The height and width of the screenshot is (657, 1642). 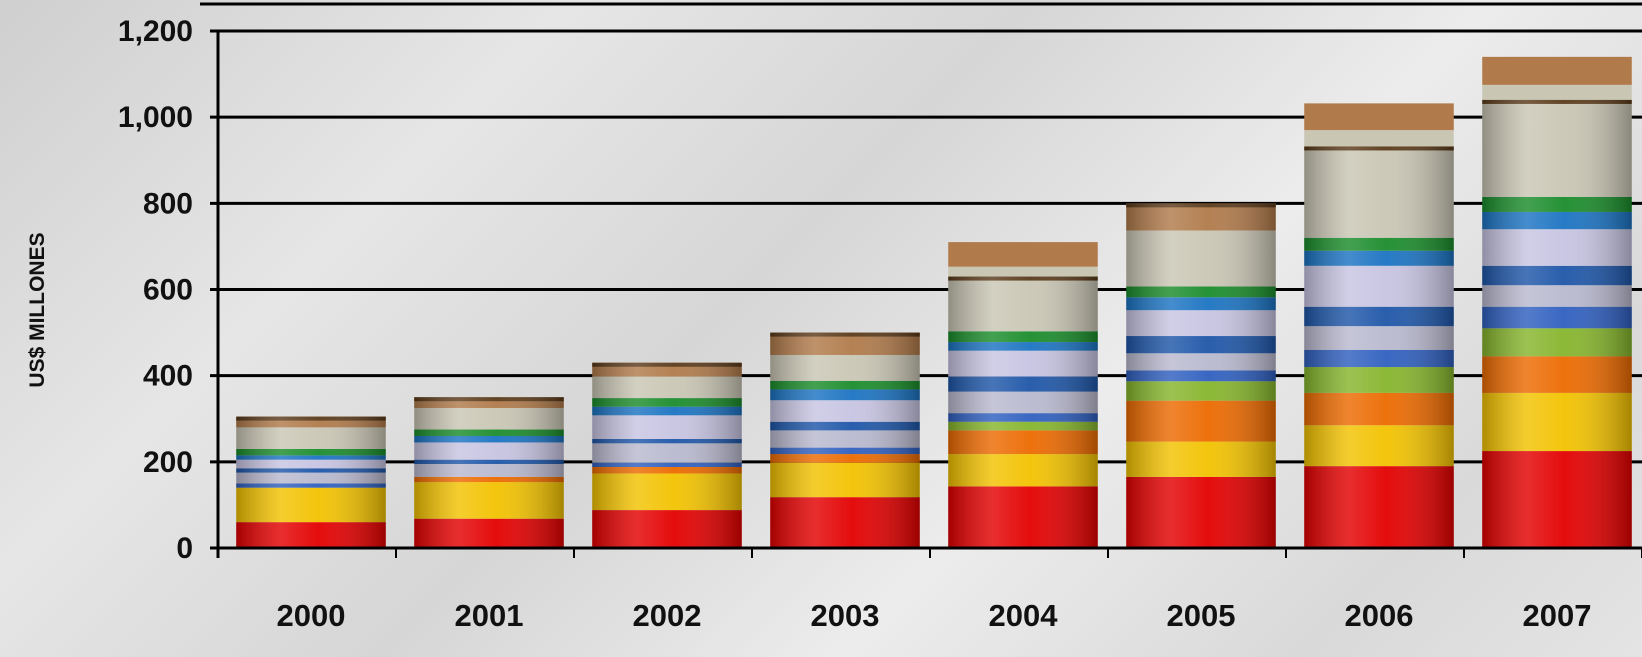 I want to click on x-tick-label: 2000, so click(x=311, y=615).